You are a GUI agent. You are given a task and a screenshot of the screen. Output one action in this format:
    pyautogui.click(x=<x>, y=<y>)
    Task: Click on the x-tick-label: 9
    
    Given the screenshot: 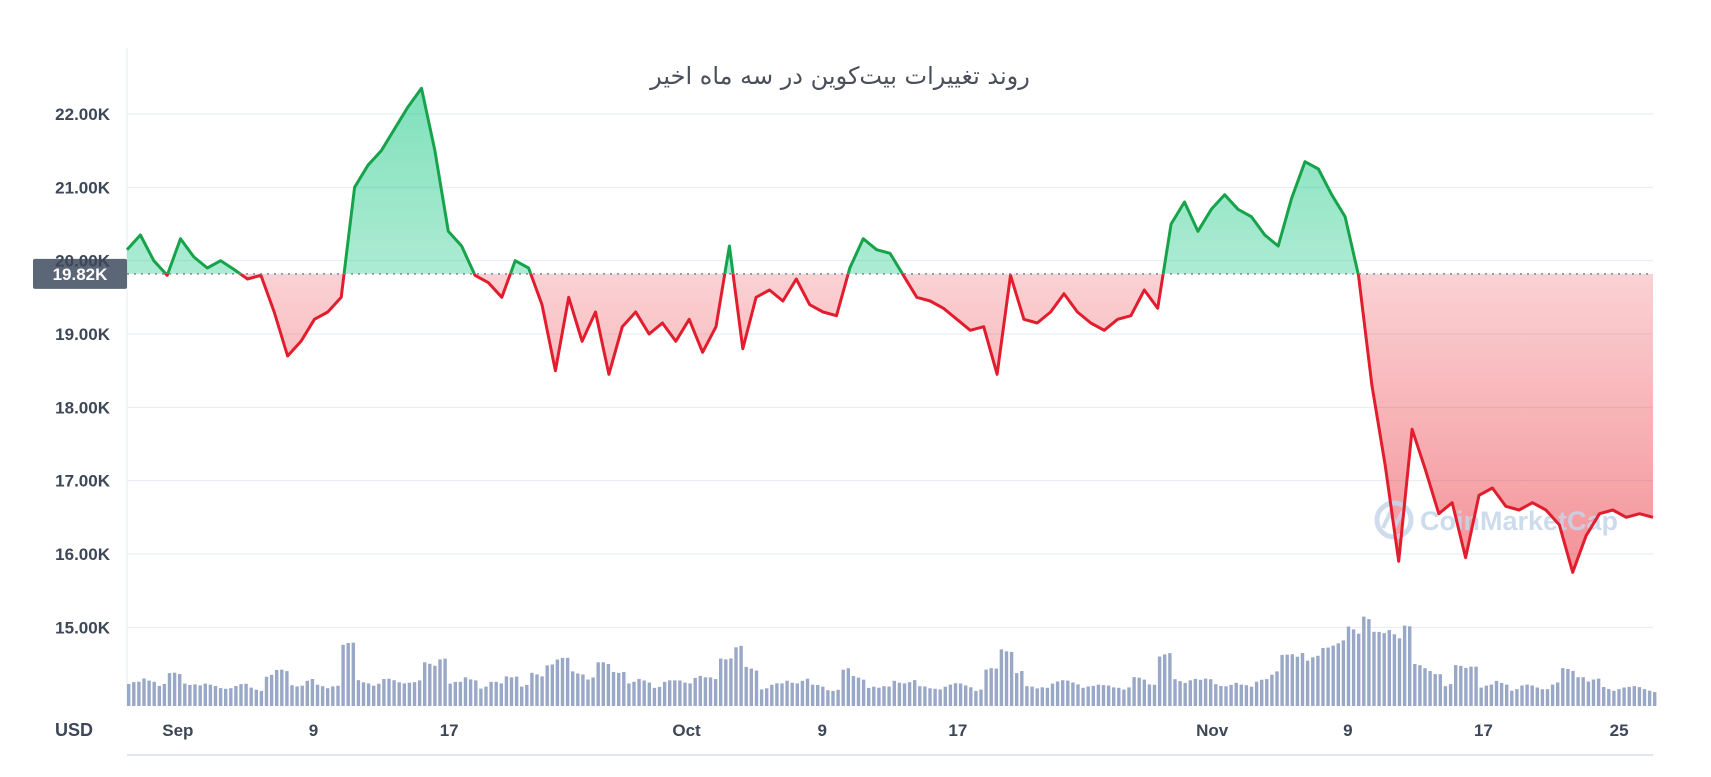 What is the action you would take?
    pyautogui.click(x=313, y=730)
    